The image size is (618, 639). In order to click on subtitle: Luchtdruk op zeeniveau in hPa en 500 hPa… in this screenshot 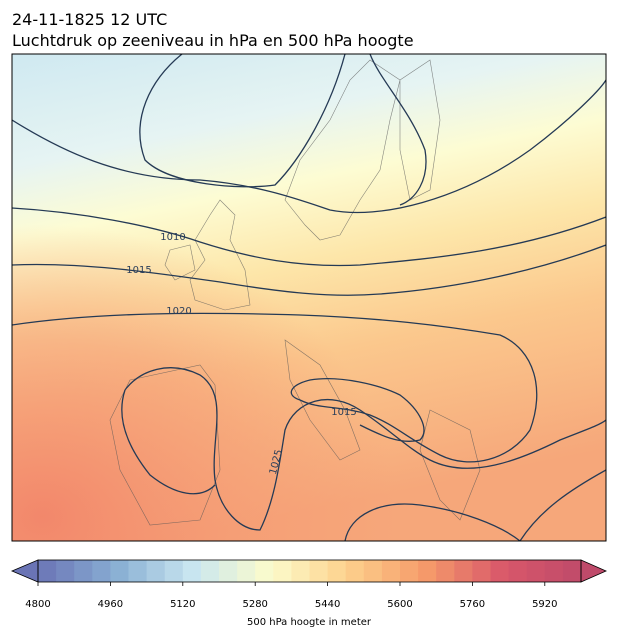, I will do `click(213, 40)`.